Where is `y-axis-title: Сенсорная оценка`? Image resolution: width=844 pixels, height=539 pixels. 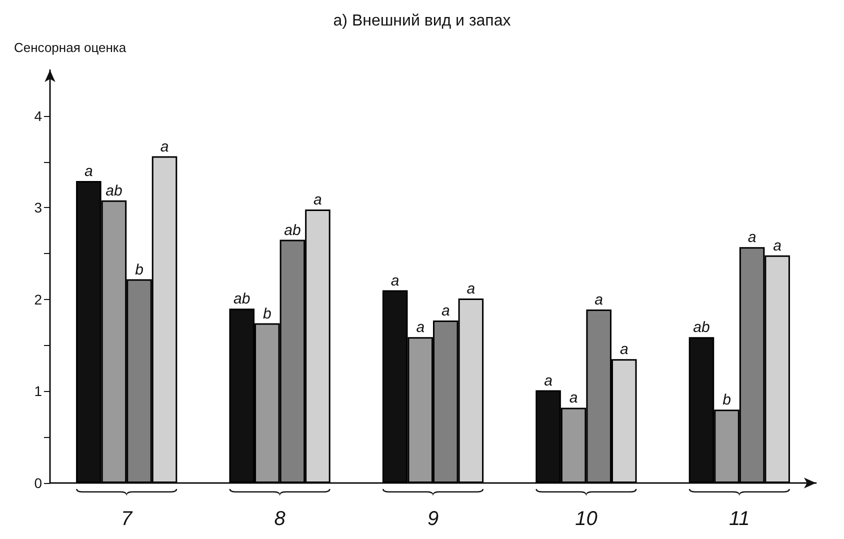
y-axis-title: Сенсорная оценка is located at coordinates (70, 47).